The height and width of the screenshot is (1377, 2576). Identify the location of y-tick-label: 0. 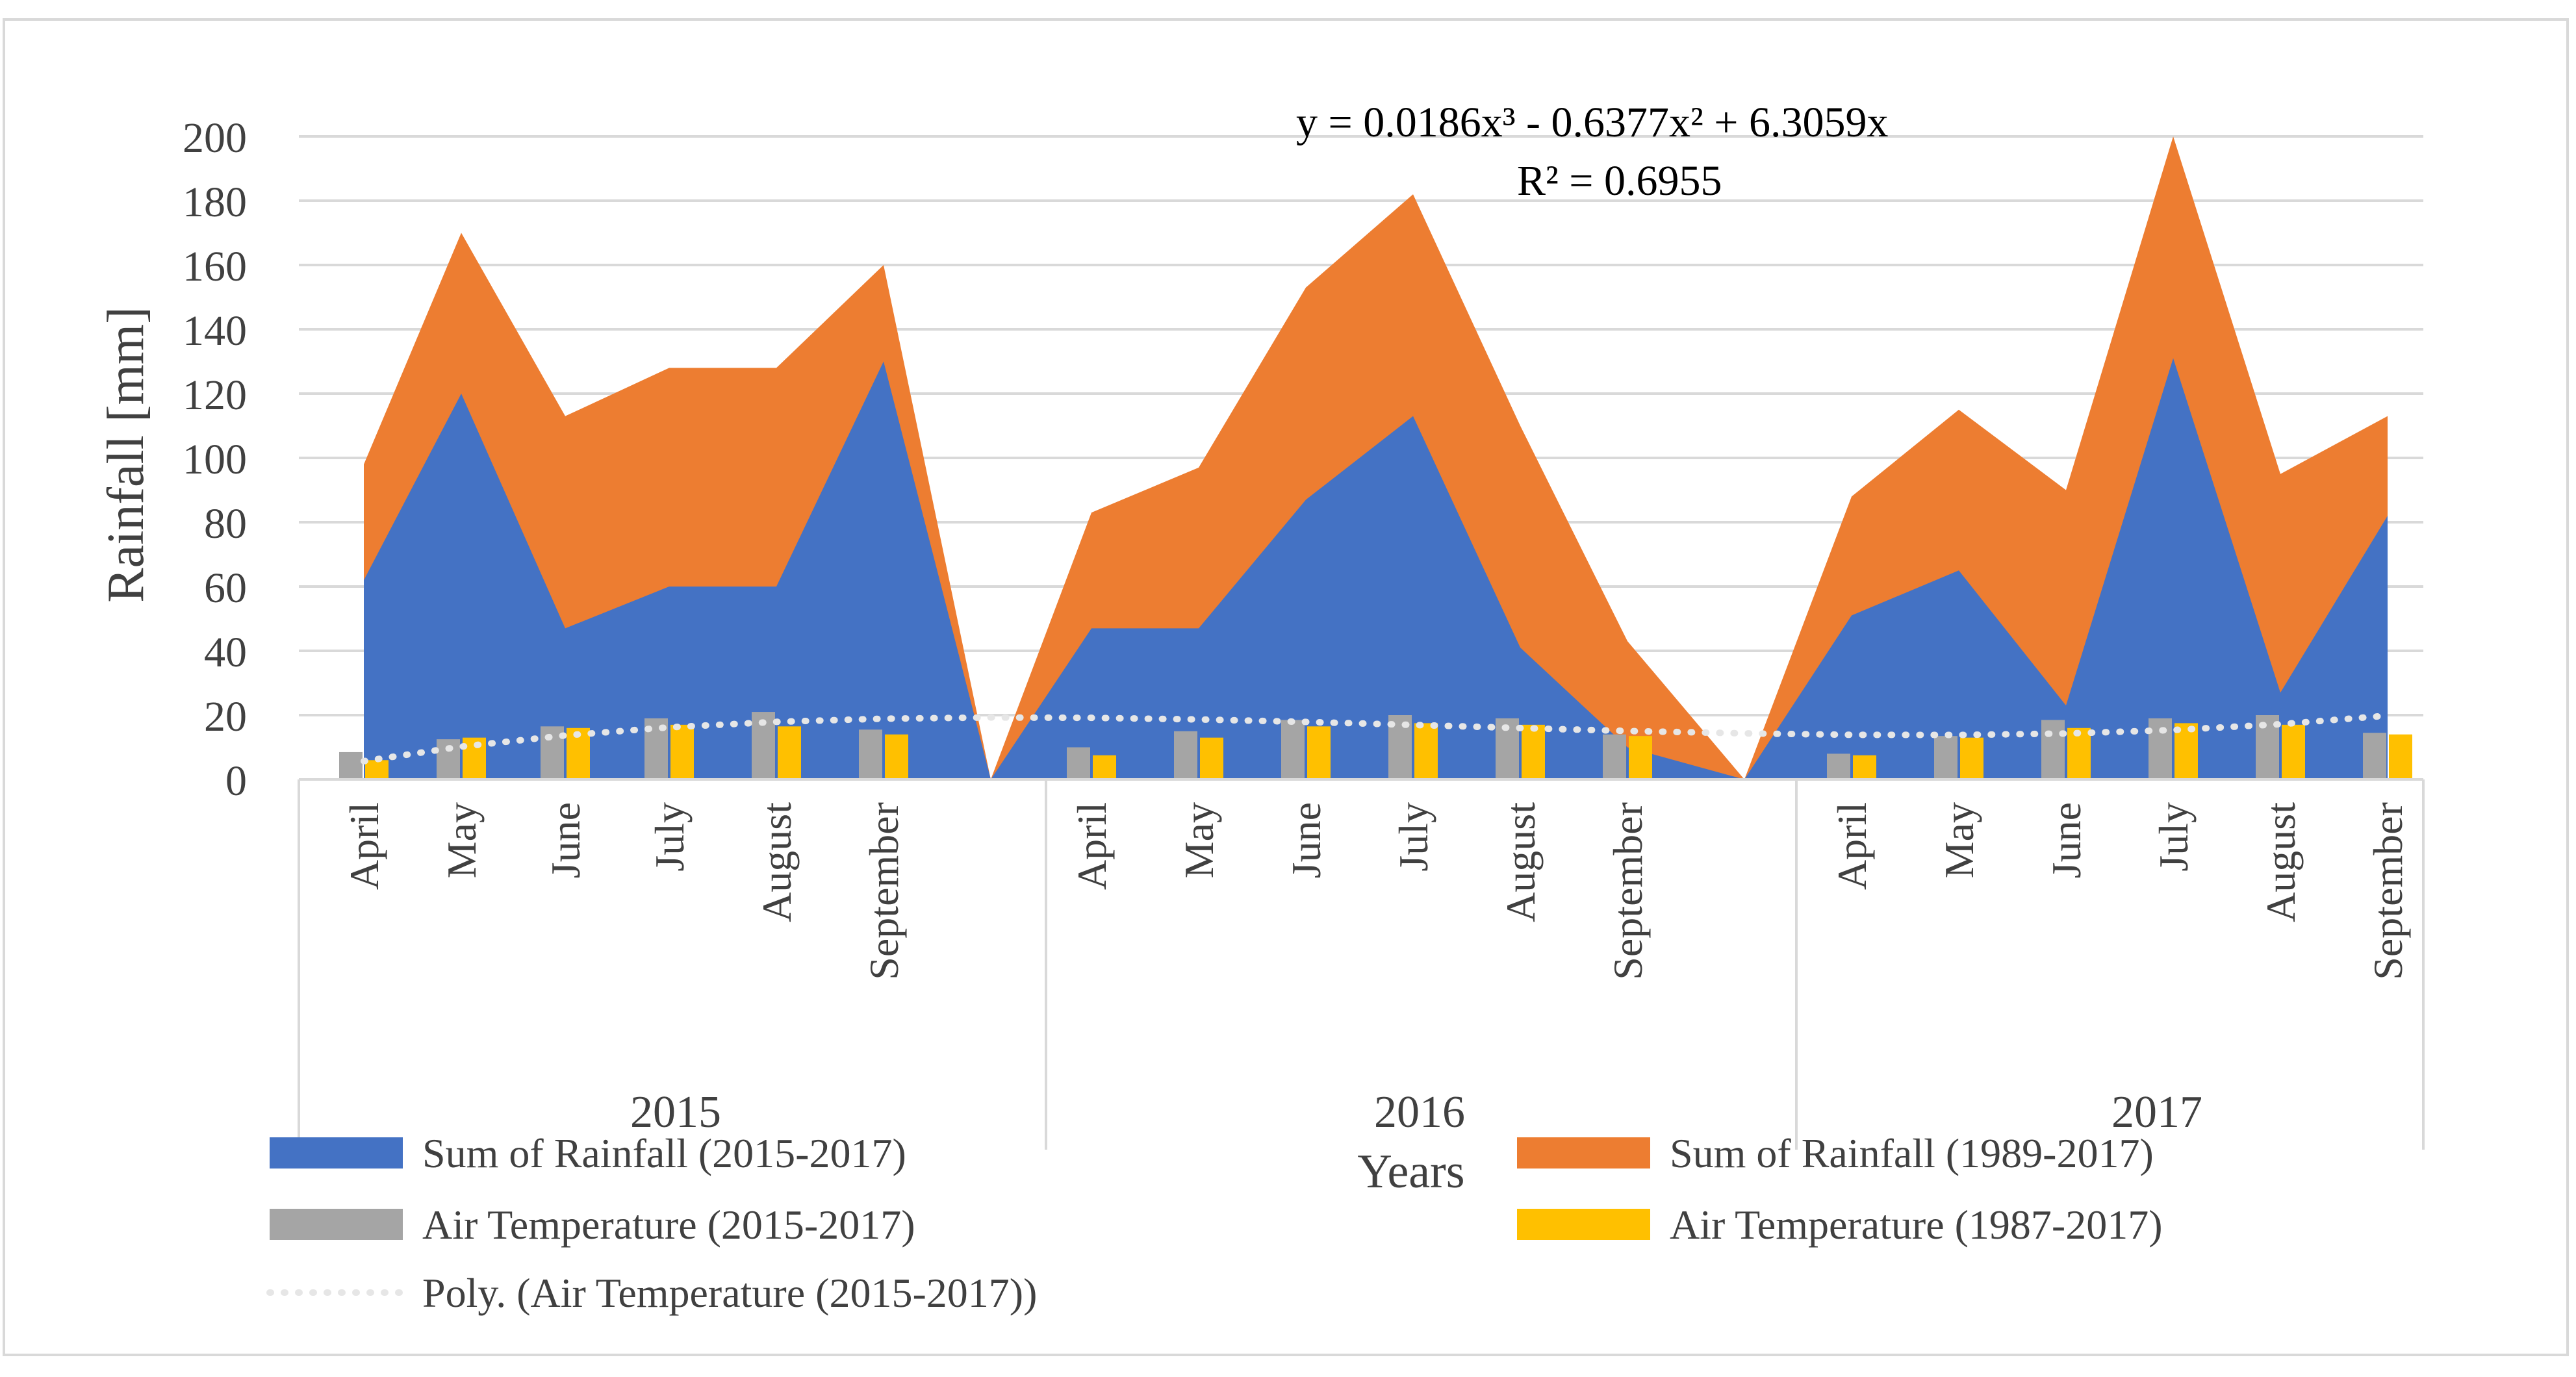
(236, 781).